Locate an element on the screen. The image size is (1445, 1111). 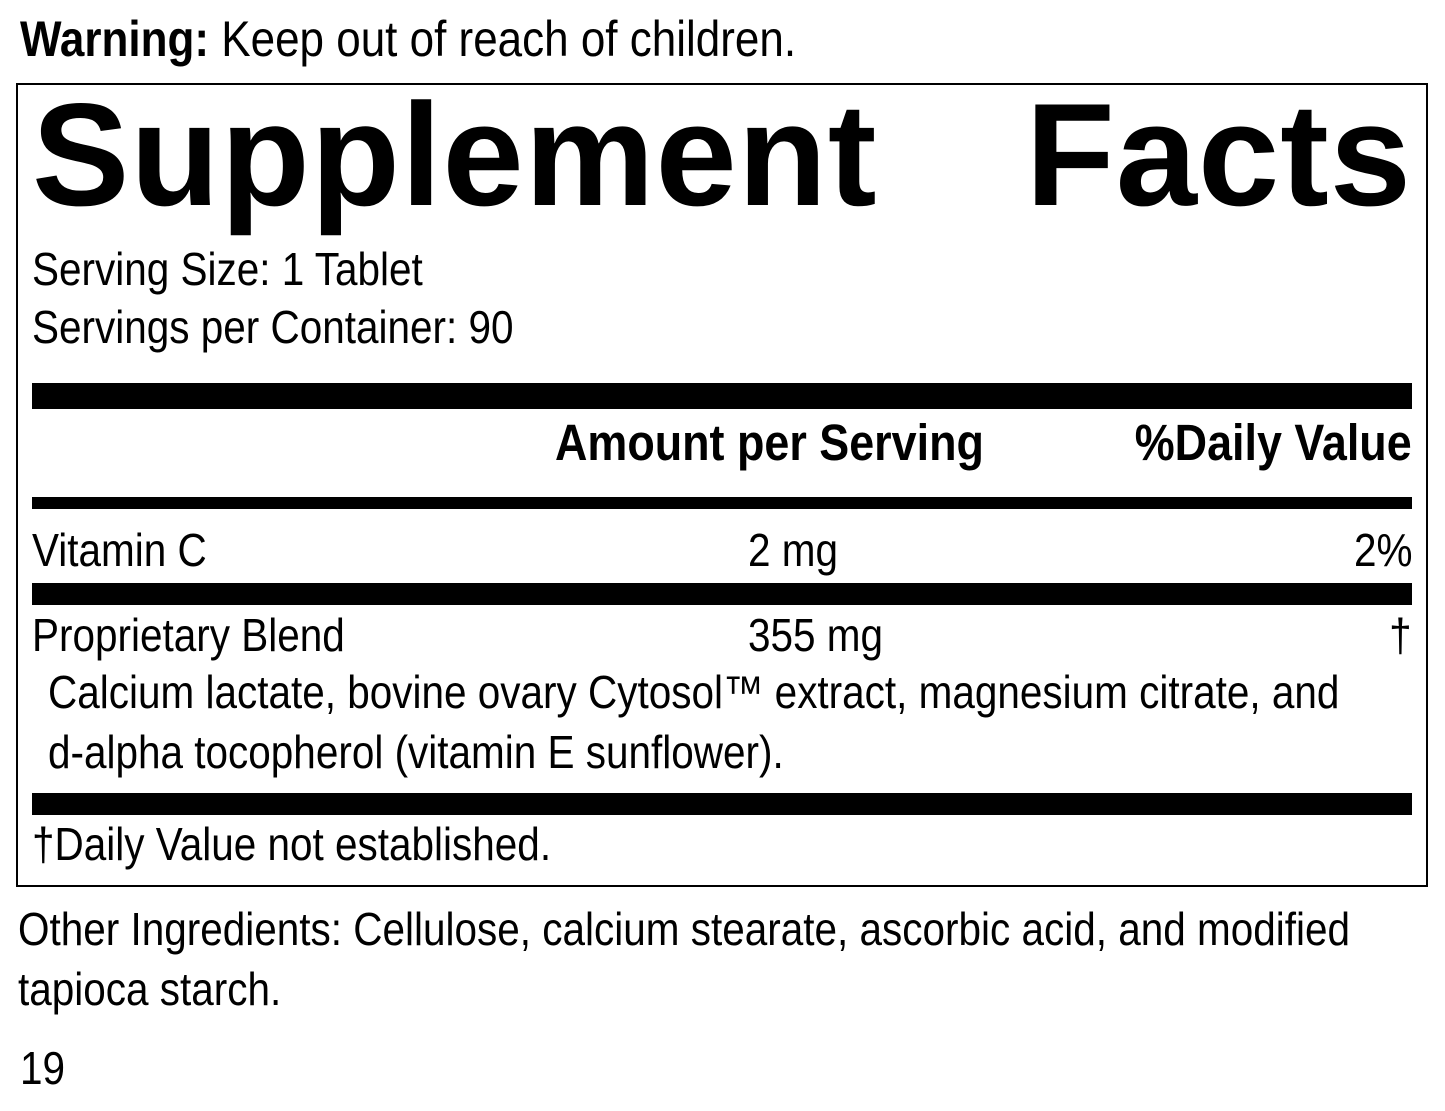
nutrient-row-vitamin-c: Vitamin C 2 mg 2% is located at coordinates (722, 550).